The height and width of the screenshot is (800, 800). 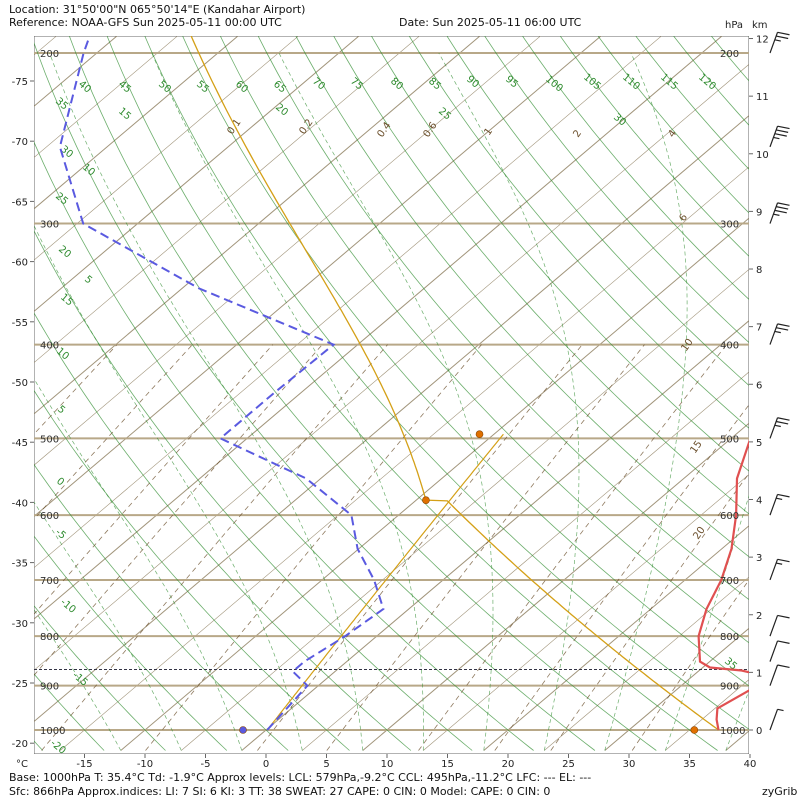 I want to click on height-tick-label: 11, so click(x=762, y=97).